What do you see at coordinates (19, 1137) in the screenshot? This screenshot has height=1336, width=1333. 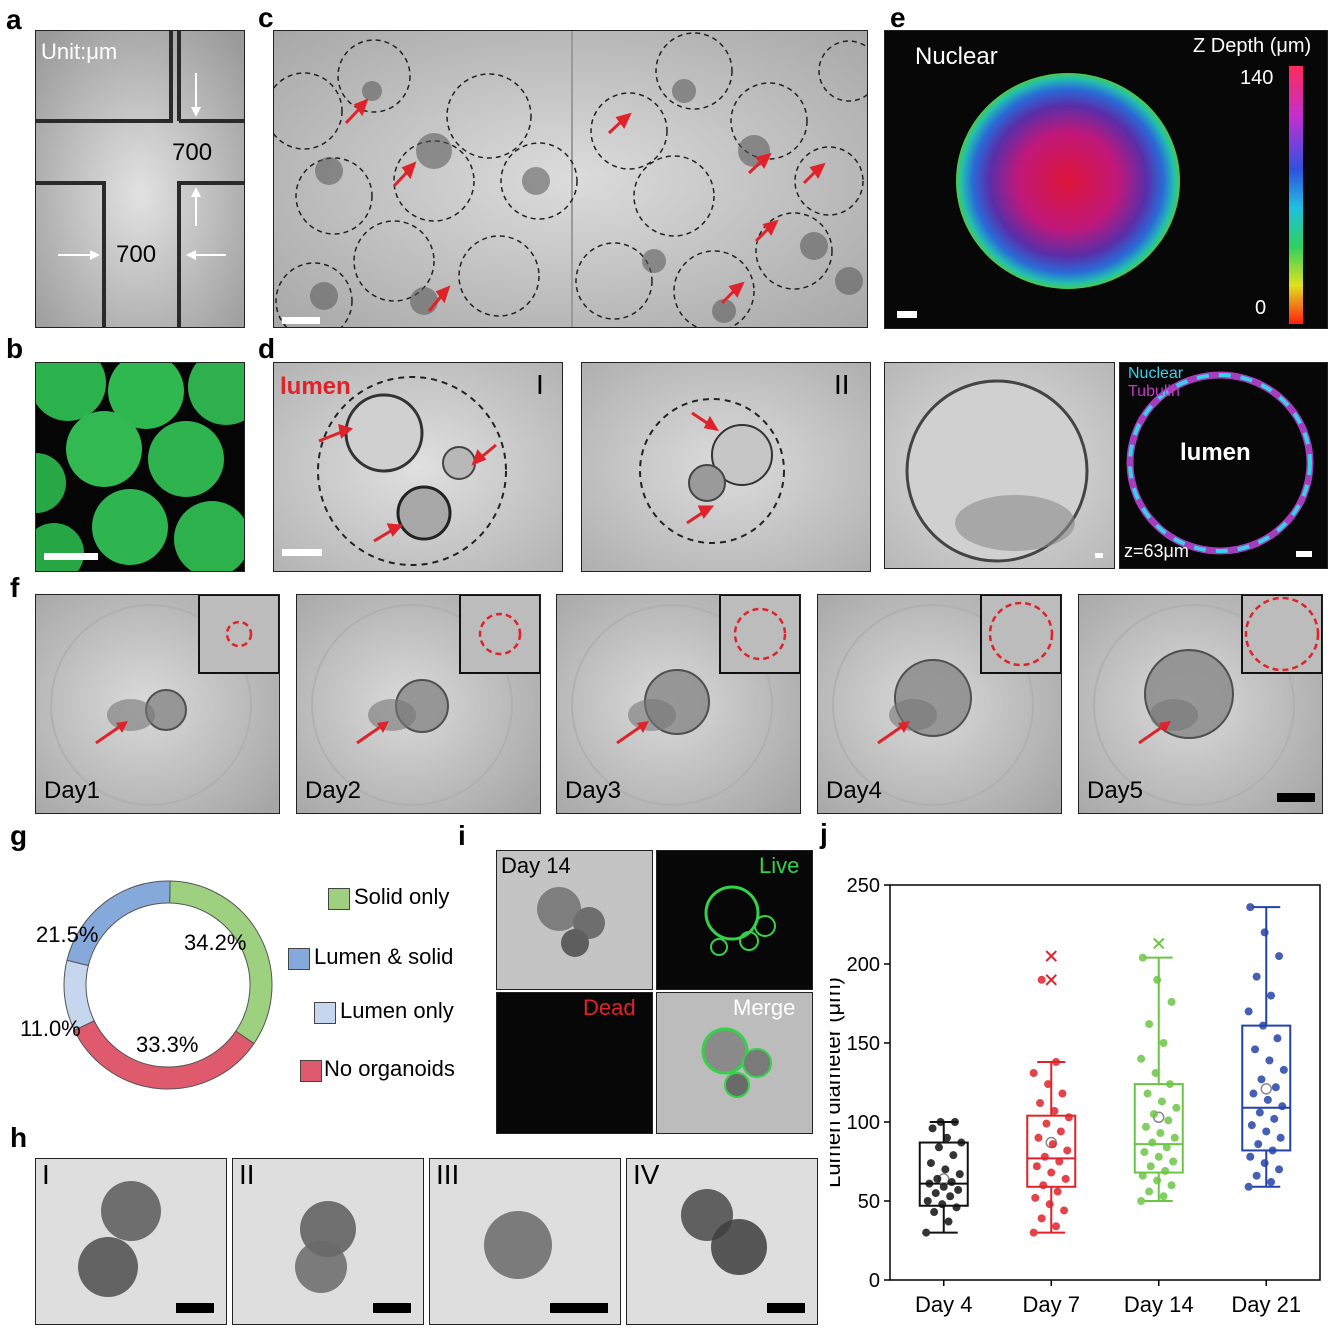 I see `panel-label-h: h` at bounding box center [19, 1137].